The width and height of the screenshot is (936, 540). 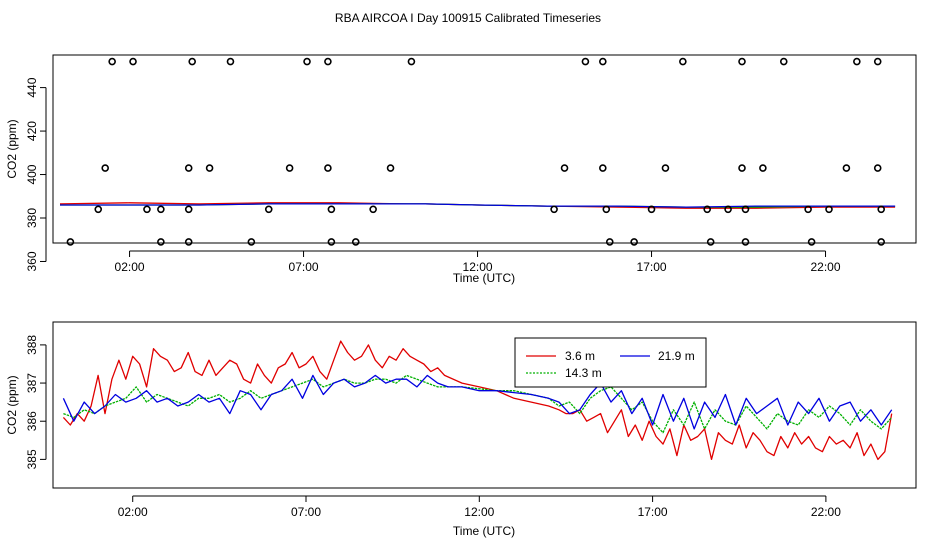 What do you see at coordinates (826, 267) in the screenshot?
I see `top-x-tick-label: 22:00` at bounding box center [826, 267].